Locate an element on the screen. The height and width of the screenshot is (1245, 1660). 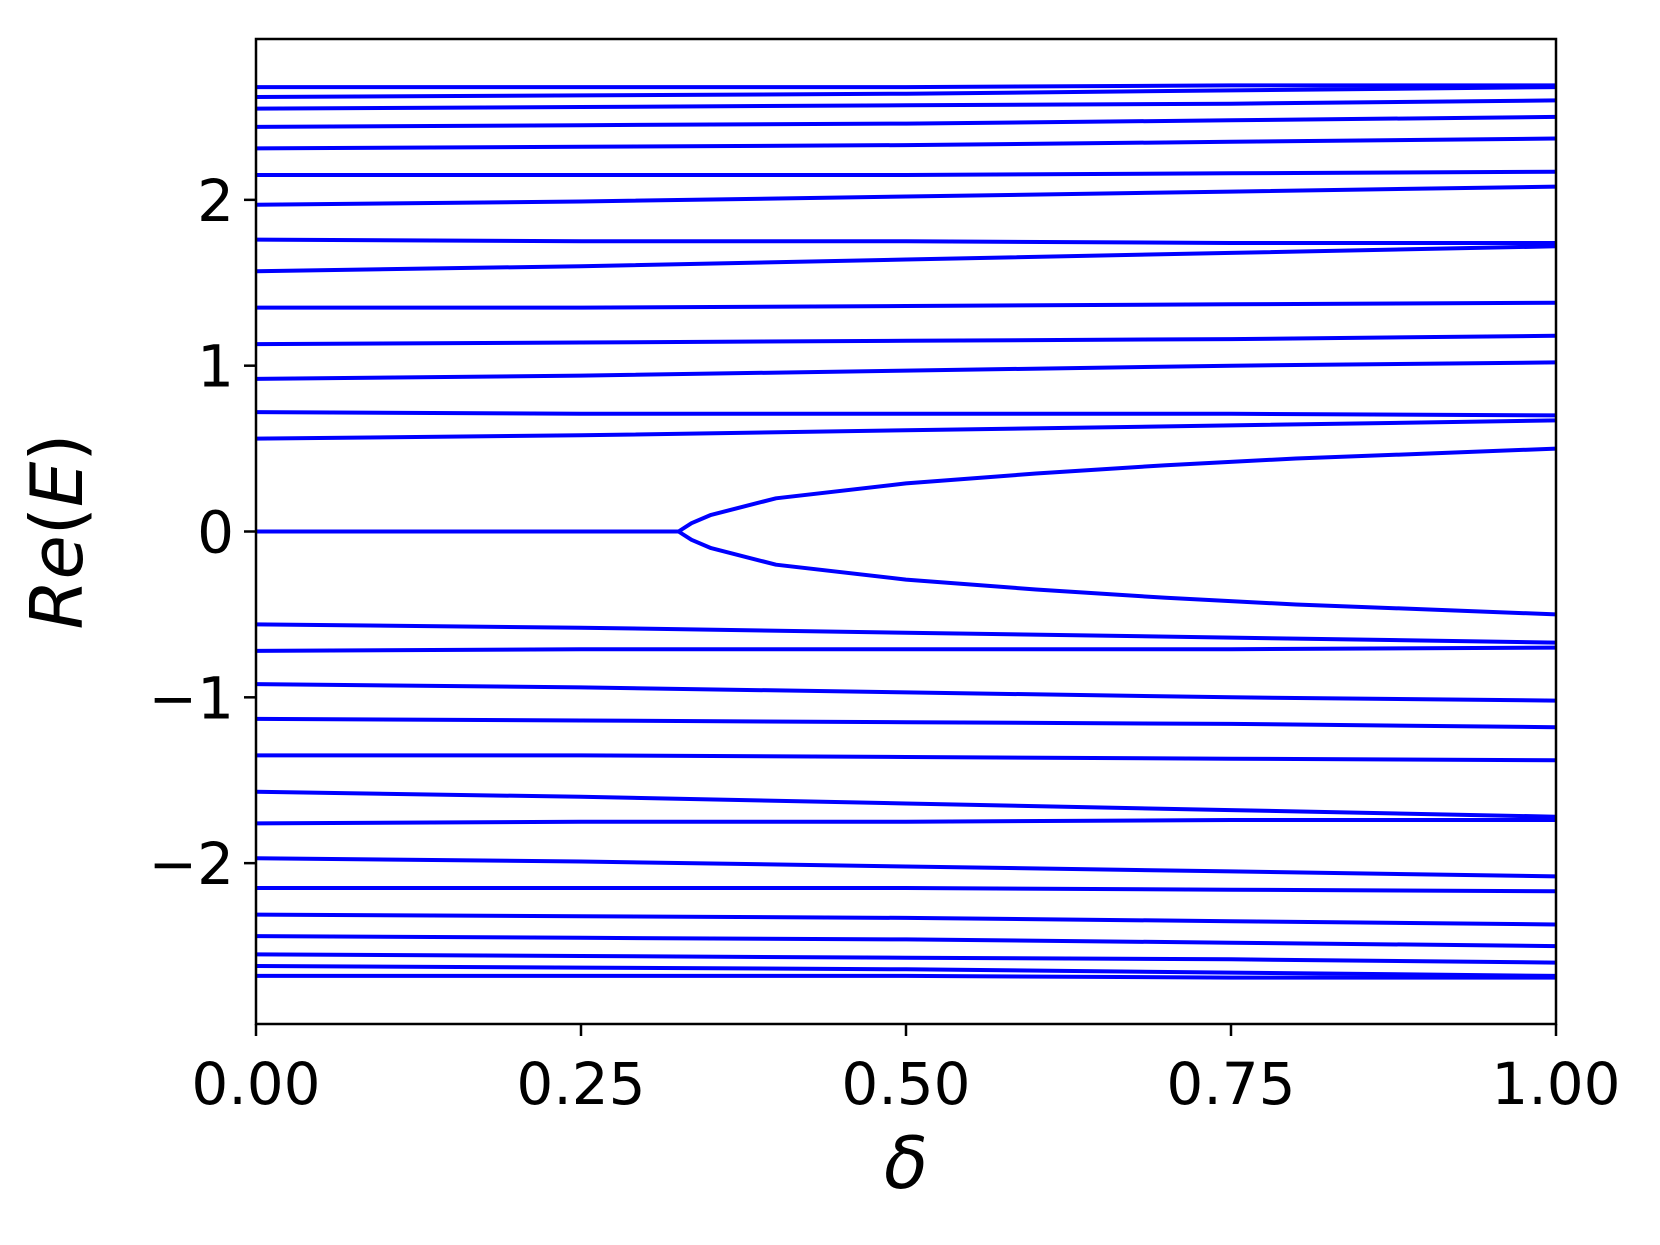
y-axis-ticks: −2 −1 0 1 2 is located at coordinates (202, 532).